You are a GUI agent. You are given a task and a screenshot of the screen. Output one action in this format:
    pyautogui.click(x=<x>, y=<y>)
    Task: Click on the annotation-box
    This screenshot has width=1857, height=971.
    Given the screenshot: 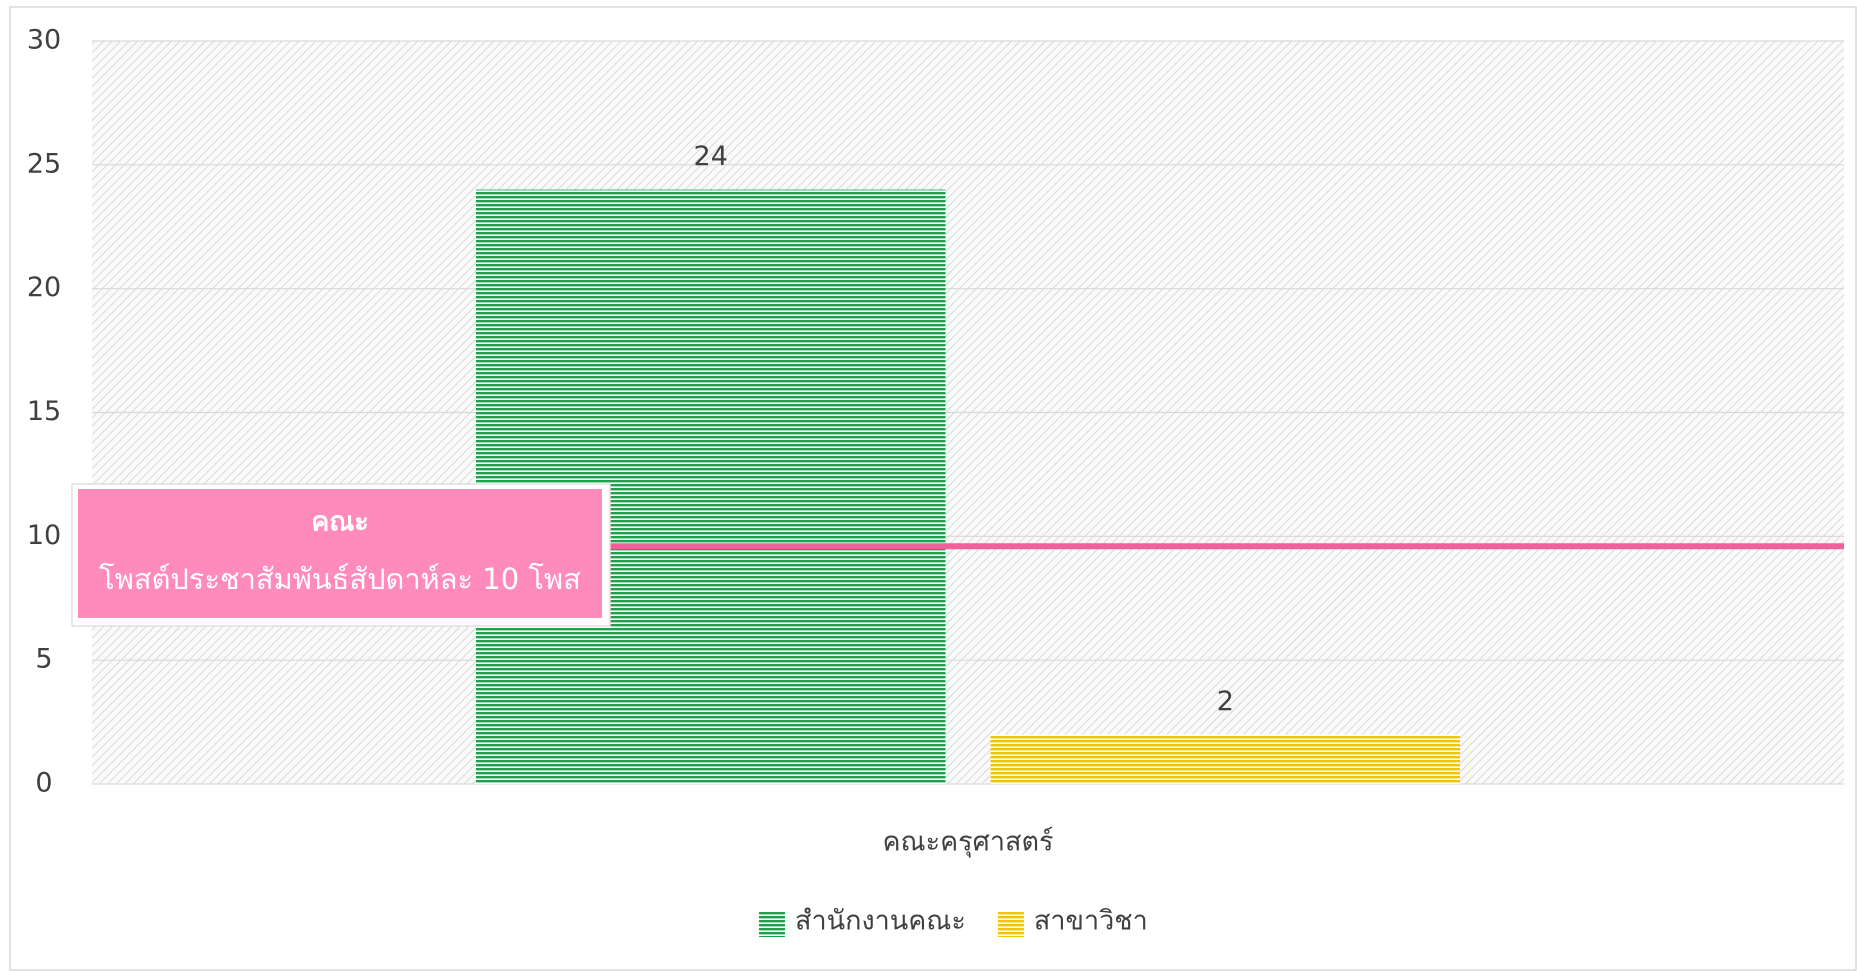 What is the action you would take?
    pyautogui.click(x=340, y=553)
    